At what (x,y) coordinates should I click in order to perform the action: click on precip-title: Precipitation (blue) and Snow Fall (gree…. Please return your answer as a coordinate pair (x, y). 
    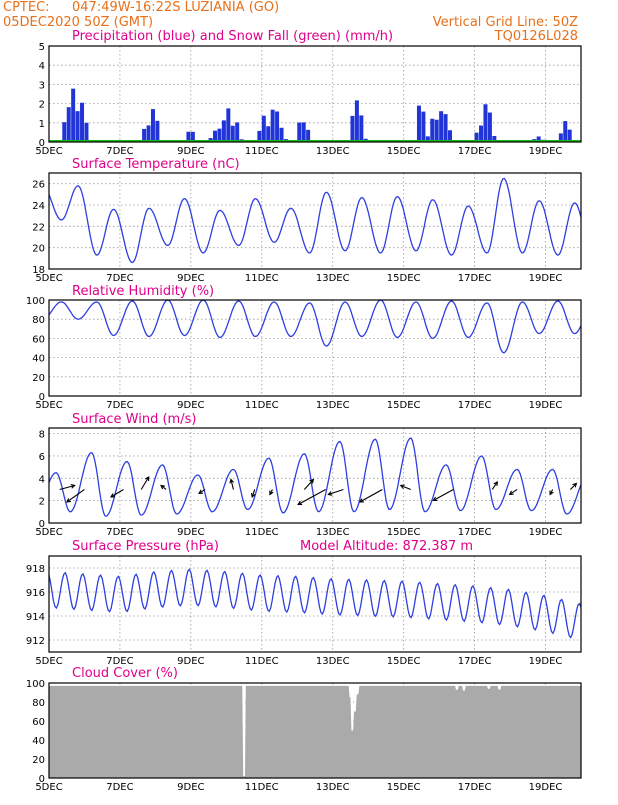
    Looking at the image, I should click on (232, 36).